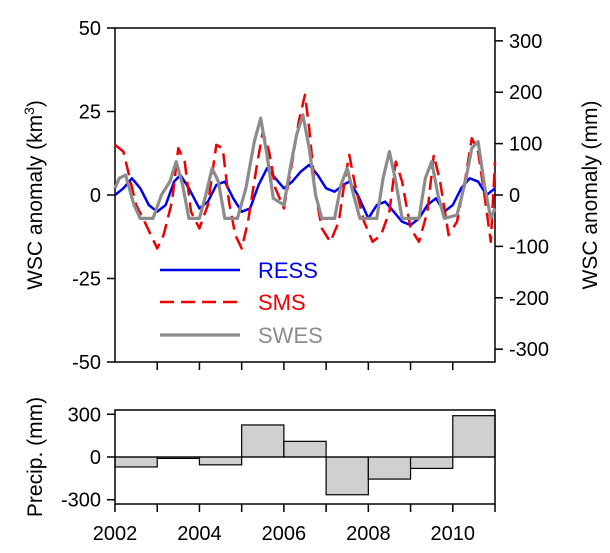 This screenshot has width=610, height=553. I want to click on bottom-x-axis: 2002 2004 2006 2008 2010, so click(294, 524).